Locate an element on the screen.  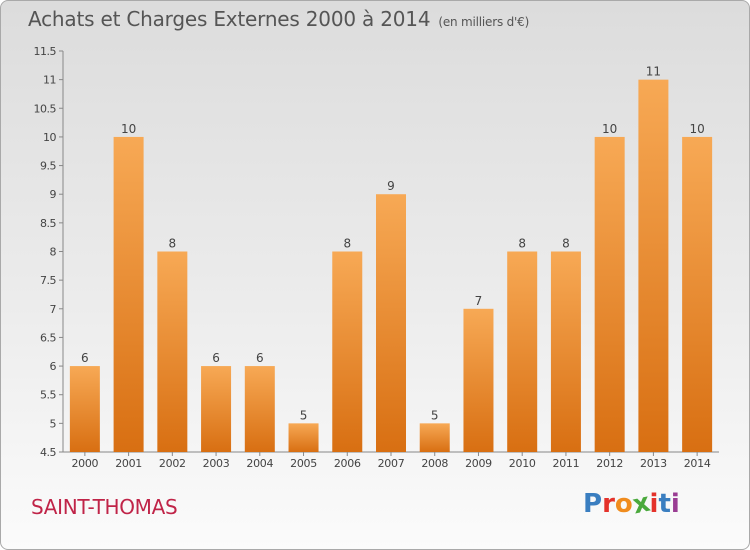
x-tick-label: 2000 is located at coordinates (84, 463).